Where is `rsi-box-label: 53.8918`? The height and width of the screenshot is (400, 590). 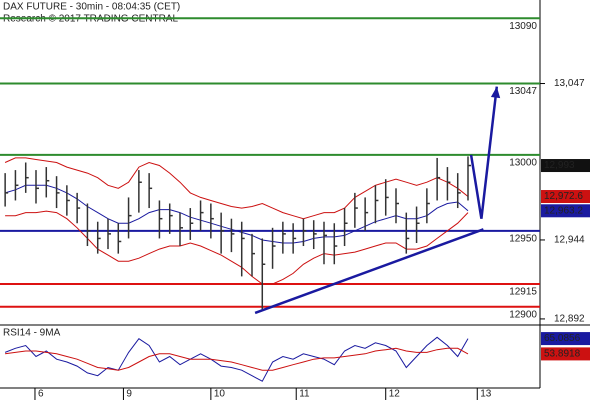 rsi-box-label: 53.8918 is located at coordinates (562, 354).